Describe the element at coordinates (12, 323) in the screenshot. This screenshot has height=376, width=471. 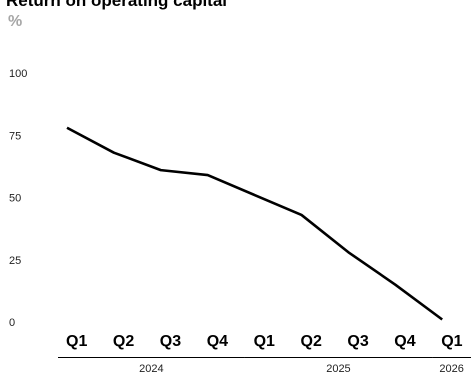
I see `y-tick-label: 0` at that location.